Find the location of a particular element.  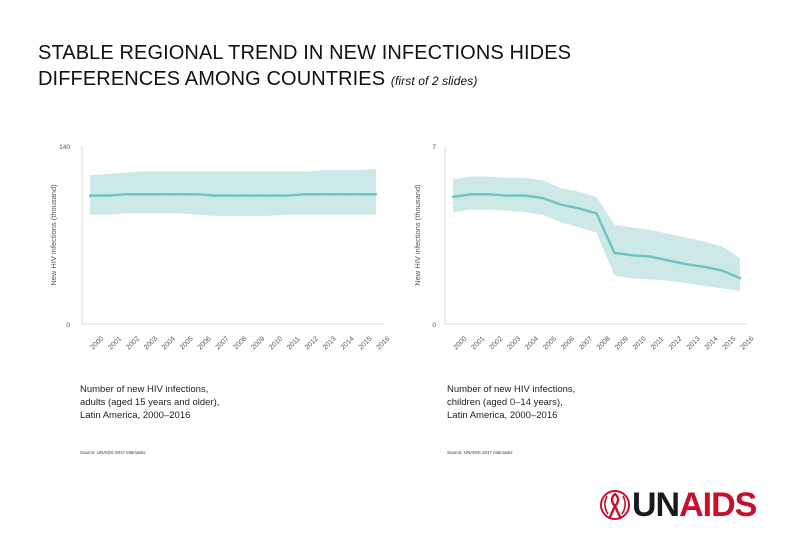

unaids-wordmark: UNAIDS is located at coordinates (694, 505).